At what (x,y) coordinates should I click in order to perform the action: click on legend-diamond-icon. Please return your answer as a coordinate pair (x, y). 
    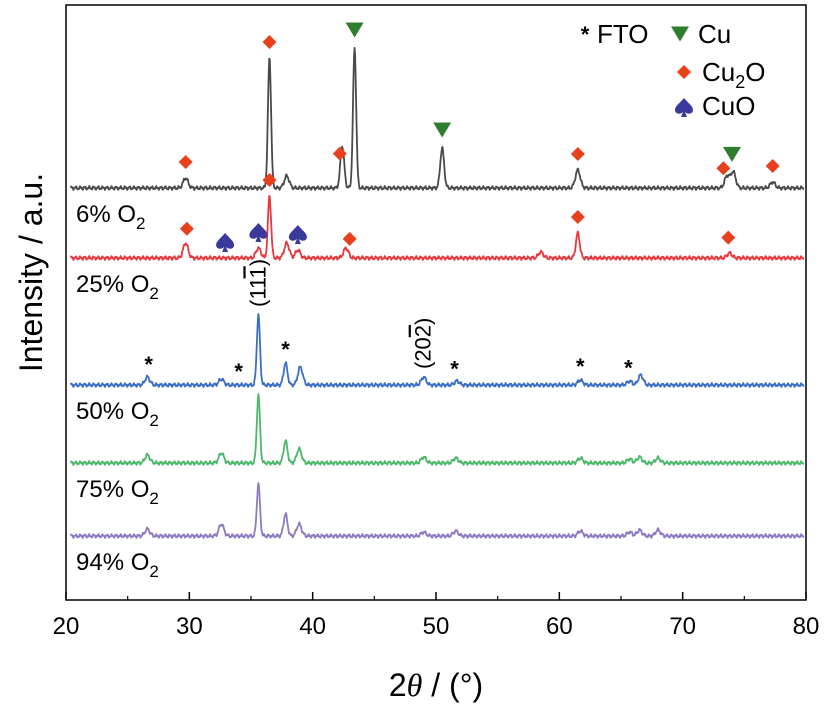
    Looking at the image, I should click on (684, 72).